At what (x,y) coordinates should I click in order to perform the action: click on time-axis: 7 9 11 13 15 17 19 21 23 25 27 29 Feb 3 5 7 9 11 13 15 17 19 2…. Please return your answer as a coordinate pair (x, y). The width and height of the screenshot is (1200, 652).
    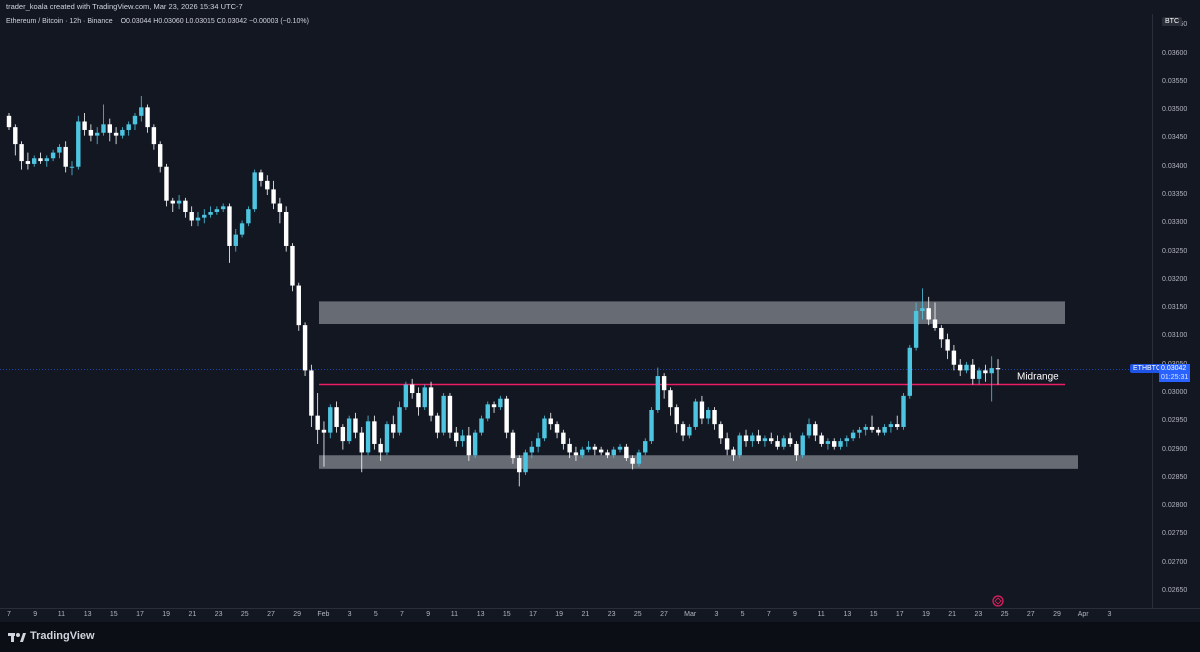
    Looking at the image, I should click on (600, 615).